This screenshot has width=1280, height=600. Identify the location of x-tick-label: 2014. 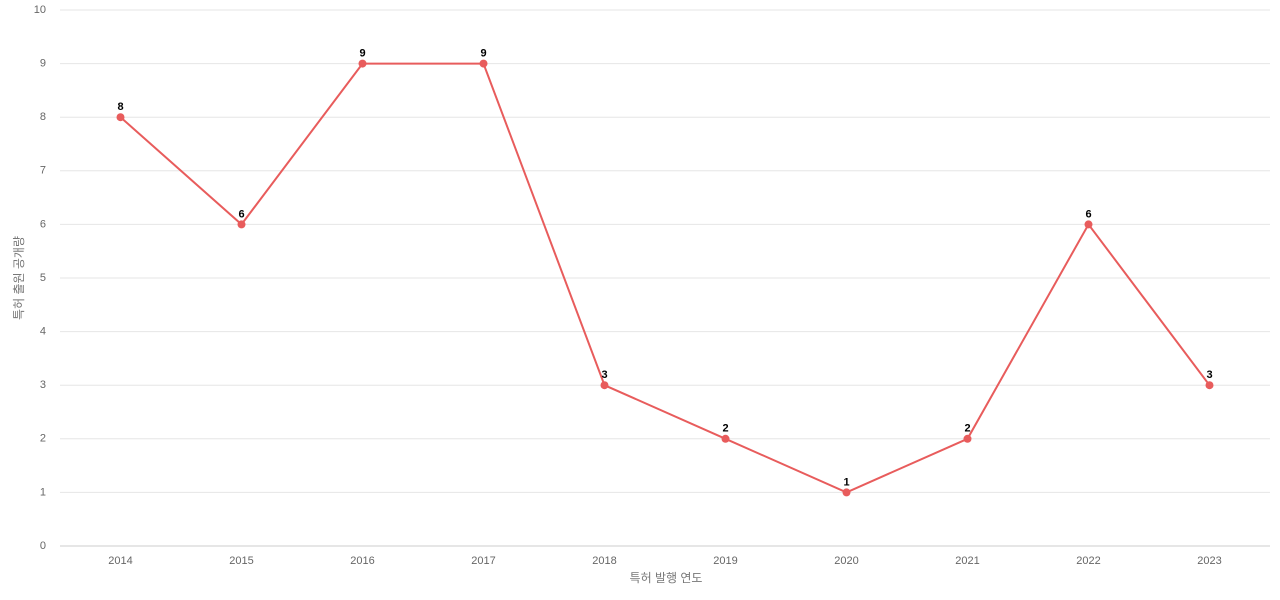
(120, 561).